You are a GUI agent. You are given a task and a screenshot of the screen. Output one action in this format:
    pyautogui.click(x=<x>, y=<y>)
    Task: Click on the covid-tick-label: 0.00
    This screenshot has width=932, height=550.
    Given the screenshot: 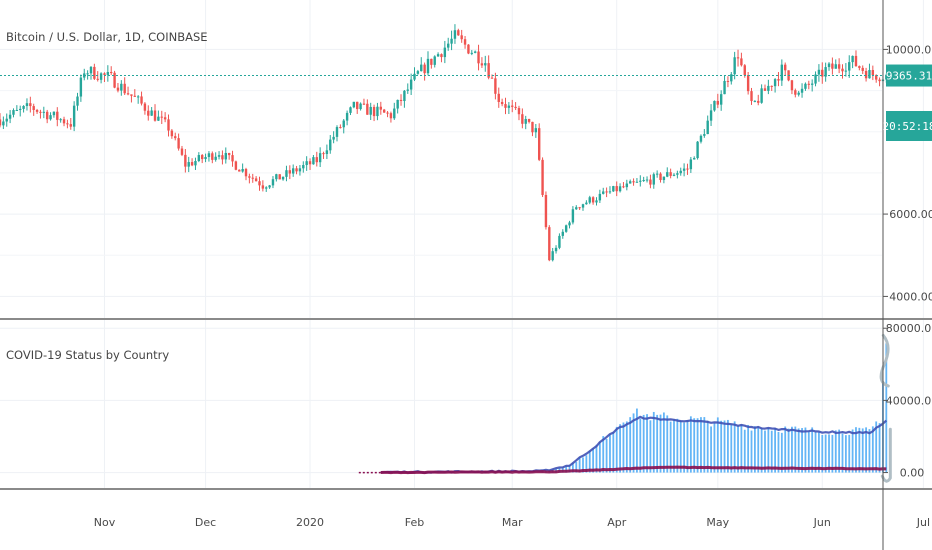 What is the action you would take?
    pyautogui.click(x=912, y=473)
    